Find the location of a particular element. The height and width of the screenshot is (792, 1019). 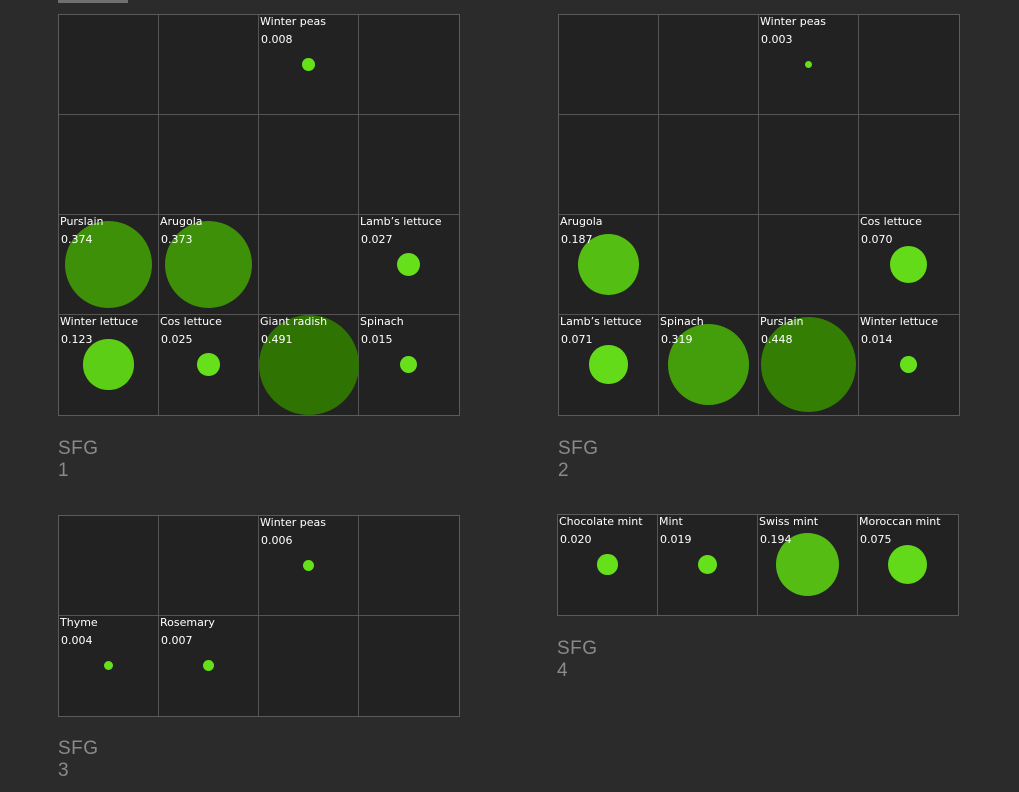

cell-value-winter-lettuce: 0.014 is located at coordinates (877, 339).